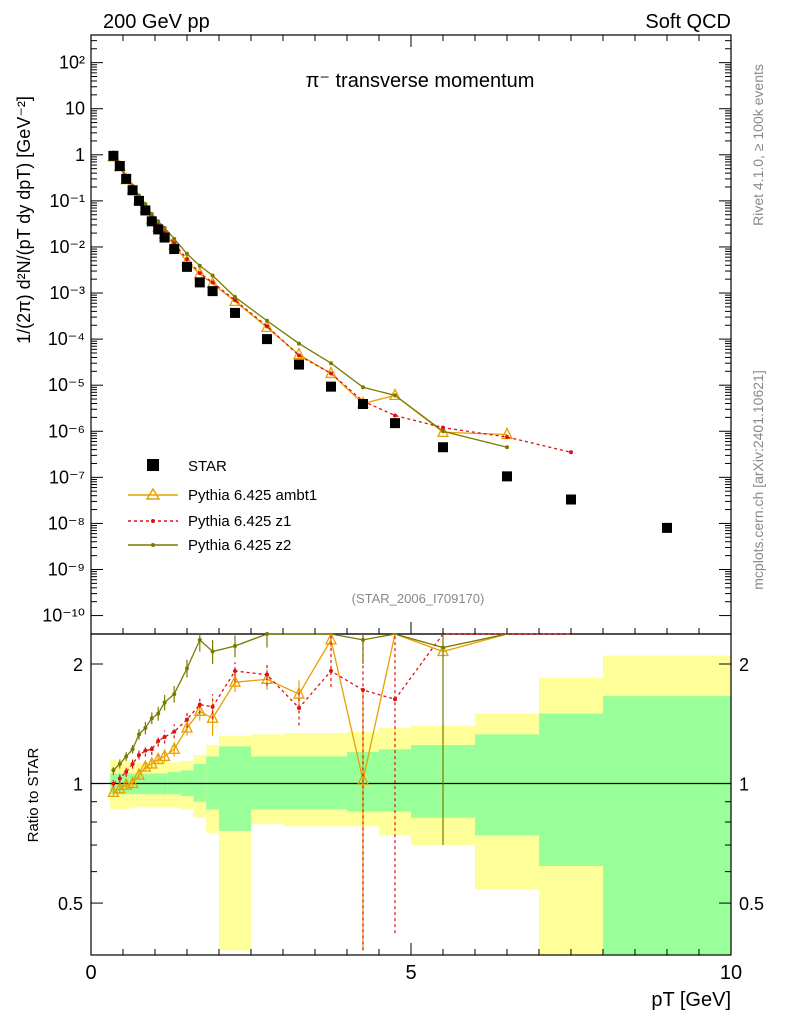  Describe the element at coordinates (239, 545) in the screenshot. I see `legend-label-z2: Pythia 6.425 z2` at that location.